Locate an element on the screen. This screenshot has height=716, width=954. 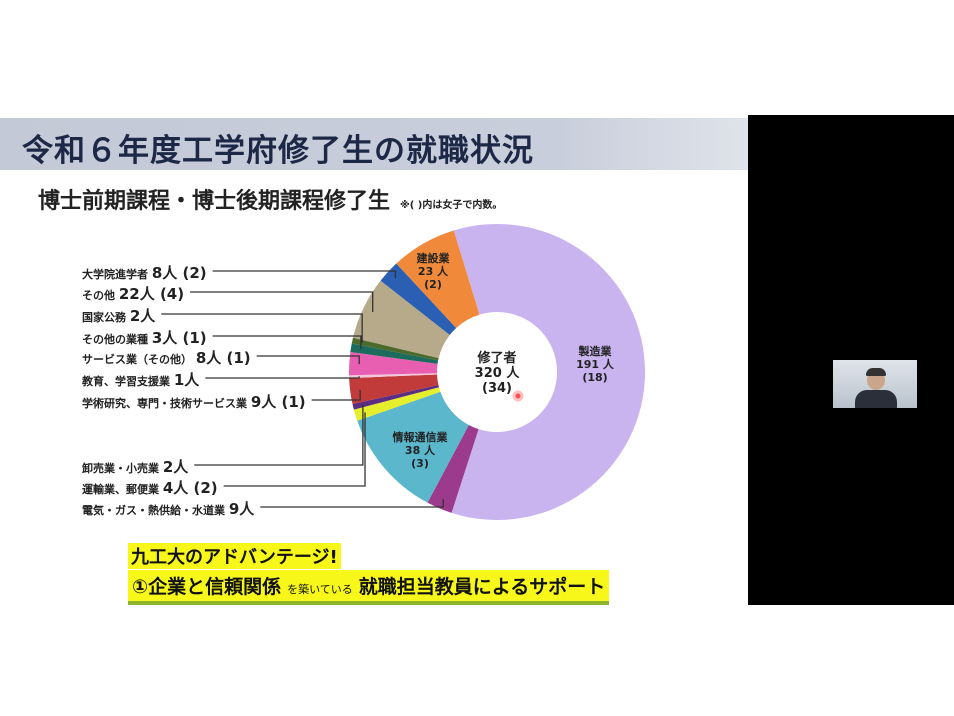
slice-label-2-1: 38 人 is located at coordinates (420, 450).